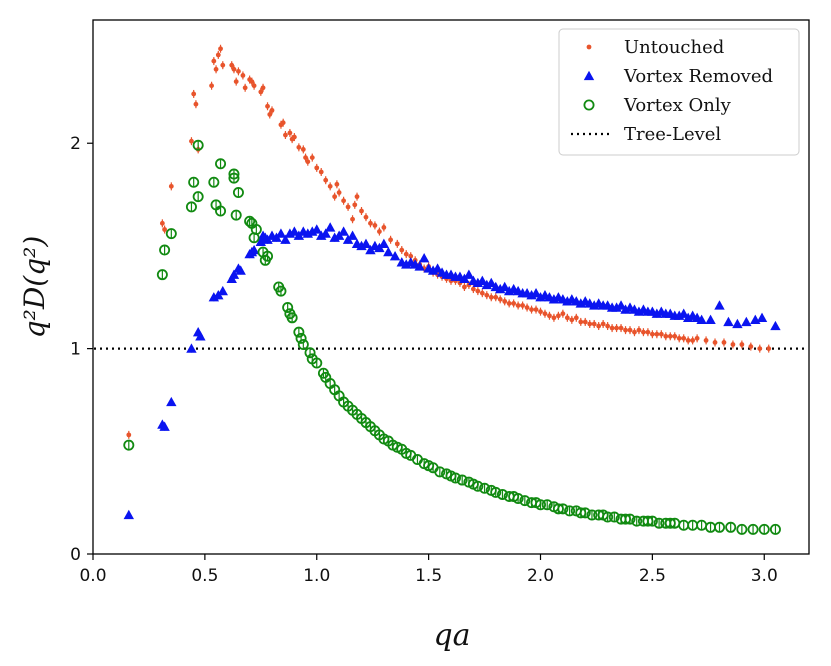  I want to click on x-tick-label: 0.5, so click(204, 576).